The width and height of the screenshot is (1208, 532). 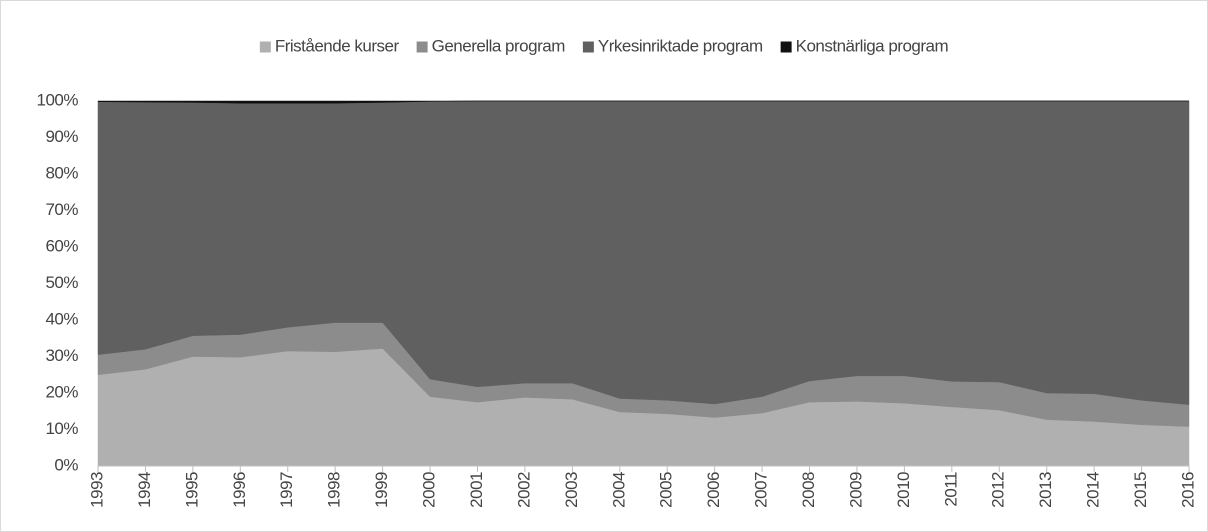 What do you see at coordinates (713, 490) in the screenshot?
I see `x-tick-label: 2006` at bounding box center [713, 490].